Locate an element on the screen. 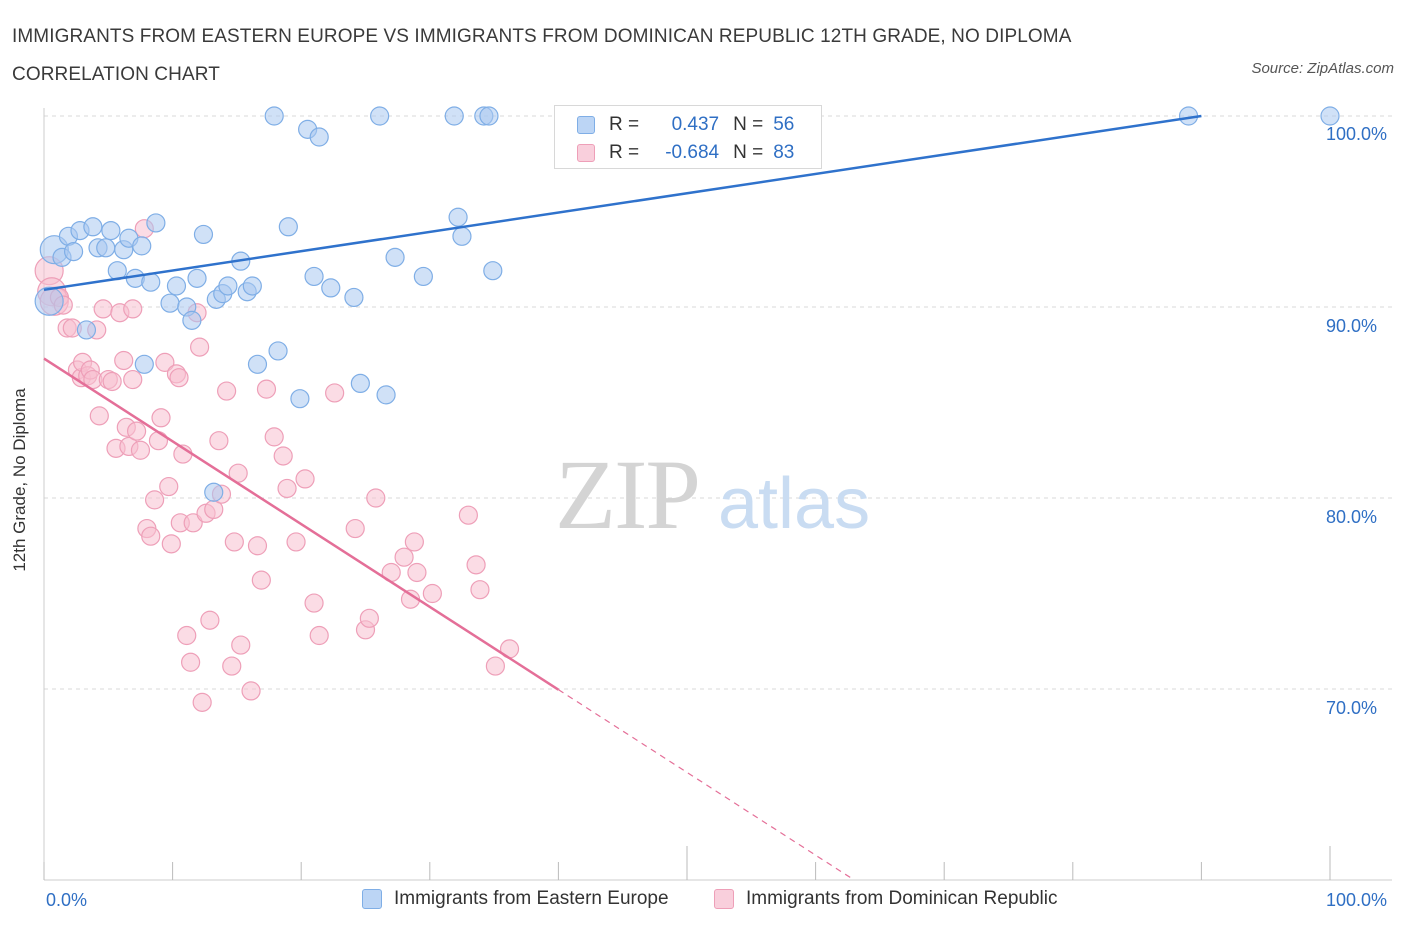 Image resolution: width=1406 pixels, height=930 pixels. x-tick-label-min: 0.0% is located at coordinates (67, 900).